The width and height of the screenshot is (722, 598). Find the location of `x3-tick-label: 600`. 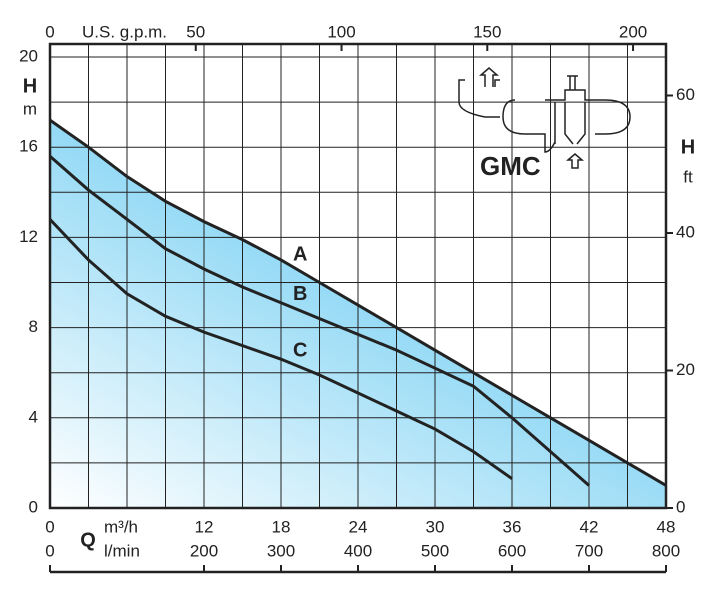

x3-tick-label: 600 is located at coordinates (512, 550).